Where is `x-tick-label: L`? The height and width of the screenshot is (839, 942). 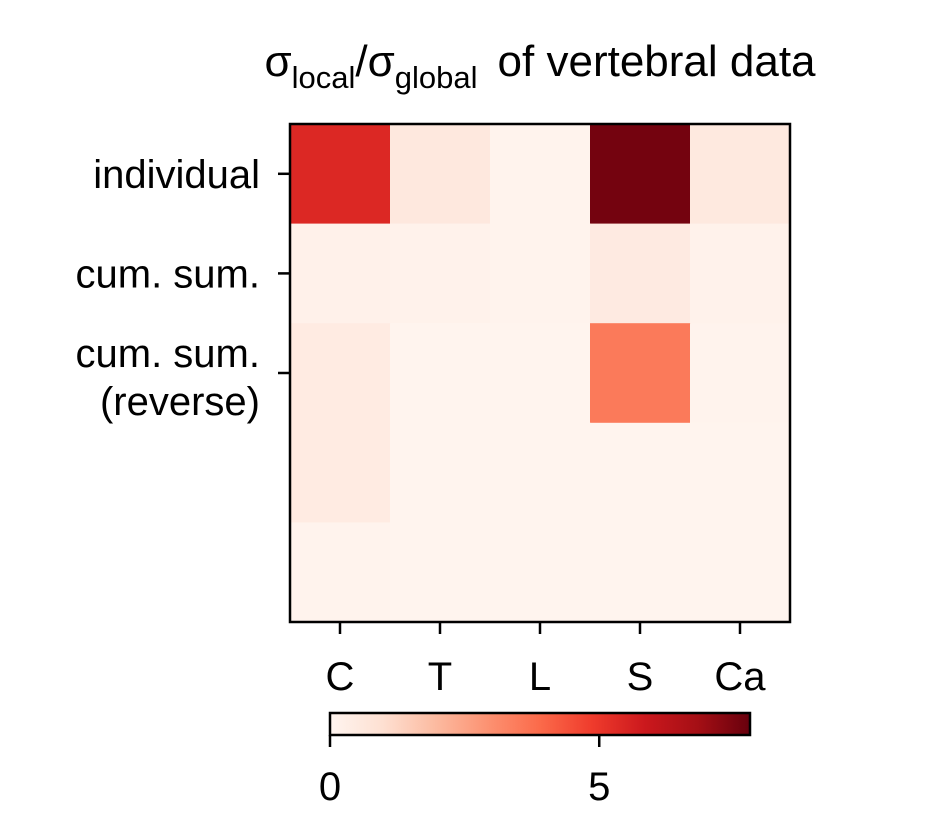
x-tick-label: L is located at coordinates (540, 677).